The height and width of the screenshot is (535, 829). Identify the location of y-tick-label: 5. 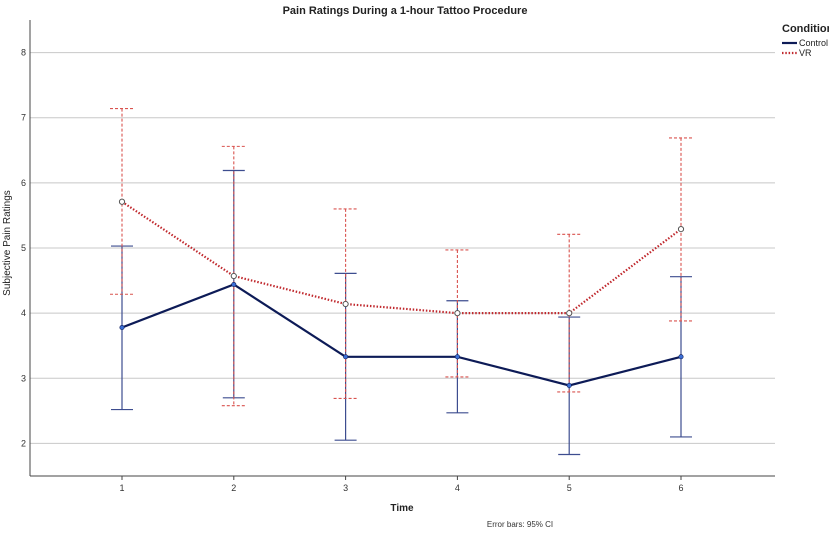
(23, 248).